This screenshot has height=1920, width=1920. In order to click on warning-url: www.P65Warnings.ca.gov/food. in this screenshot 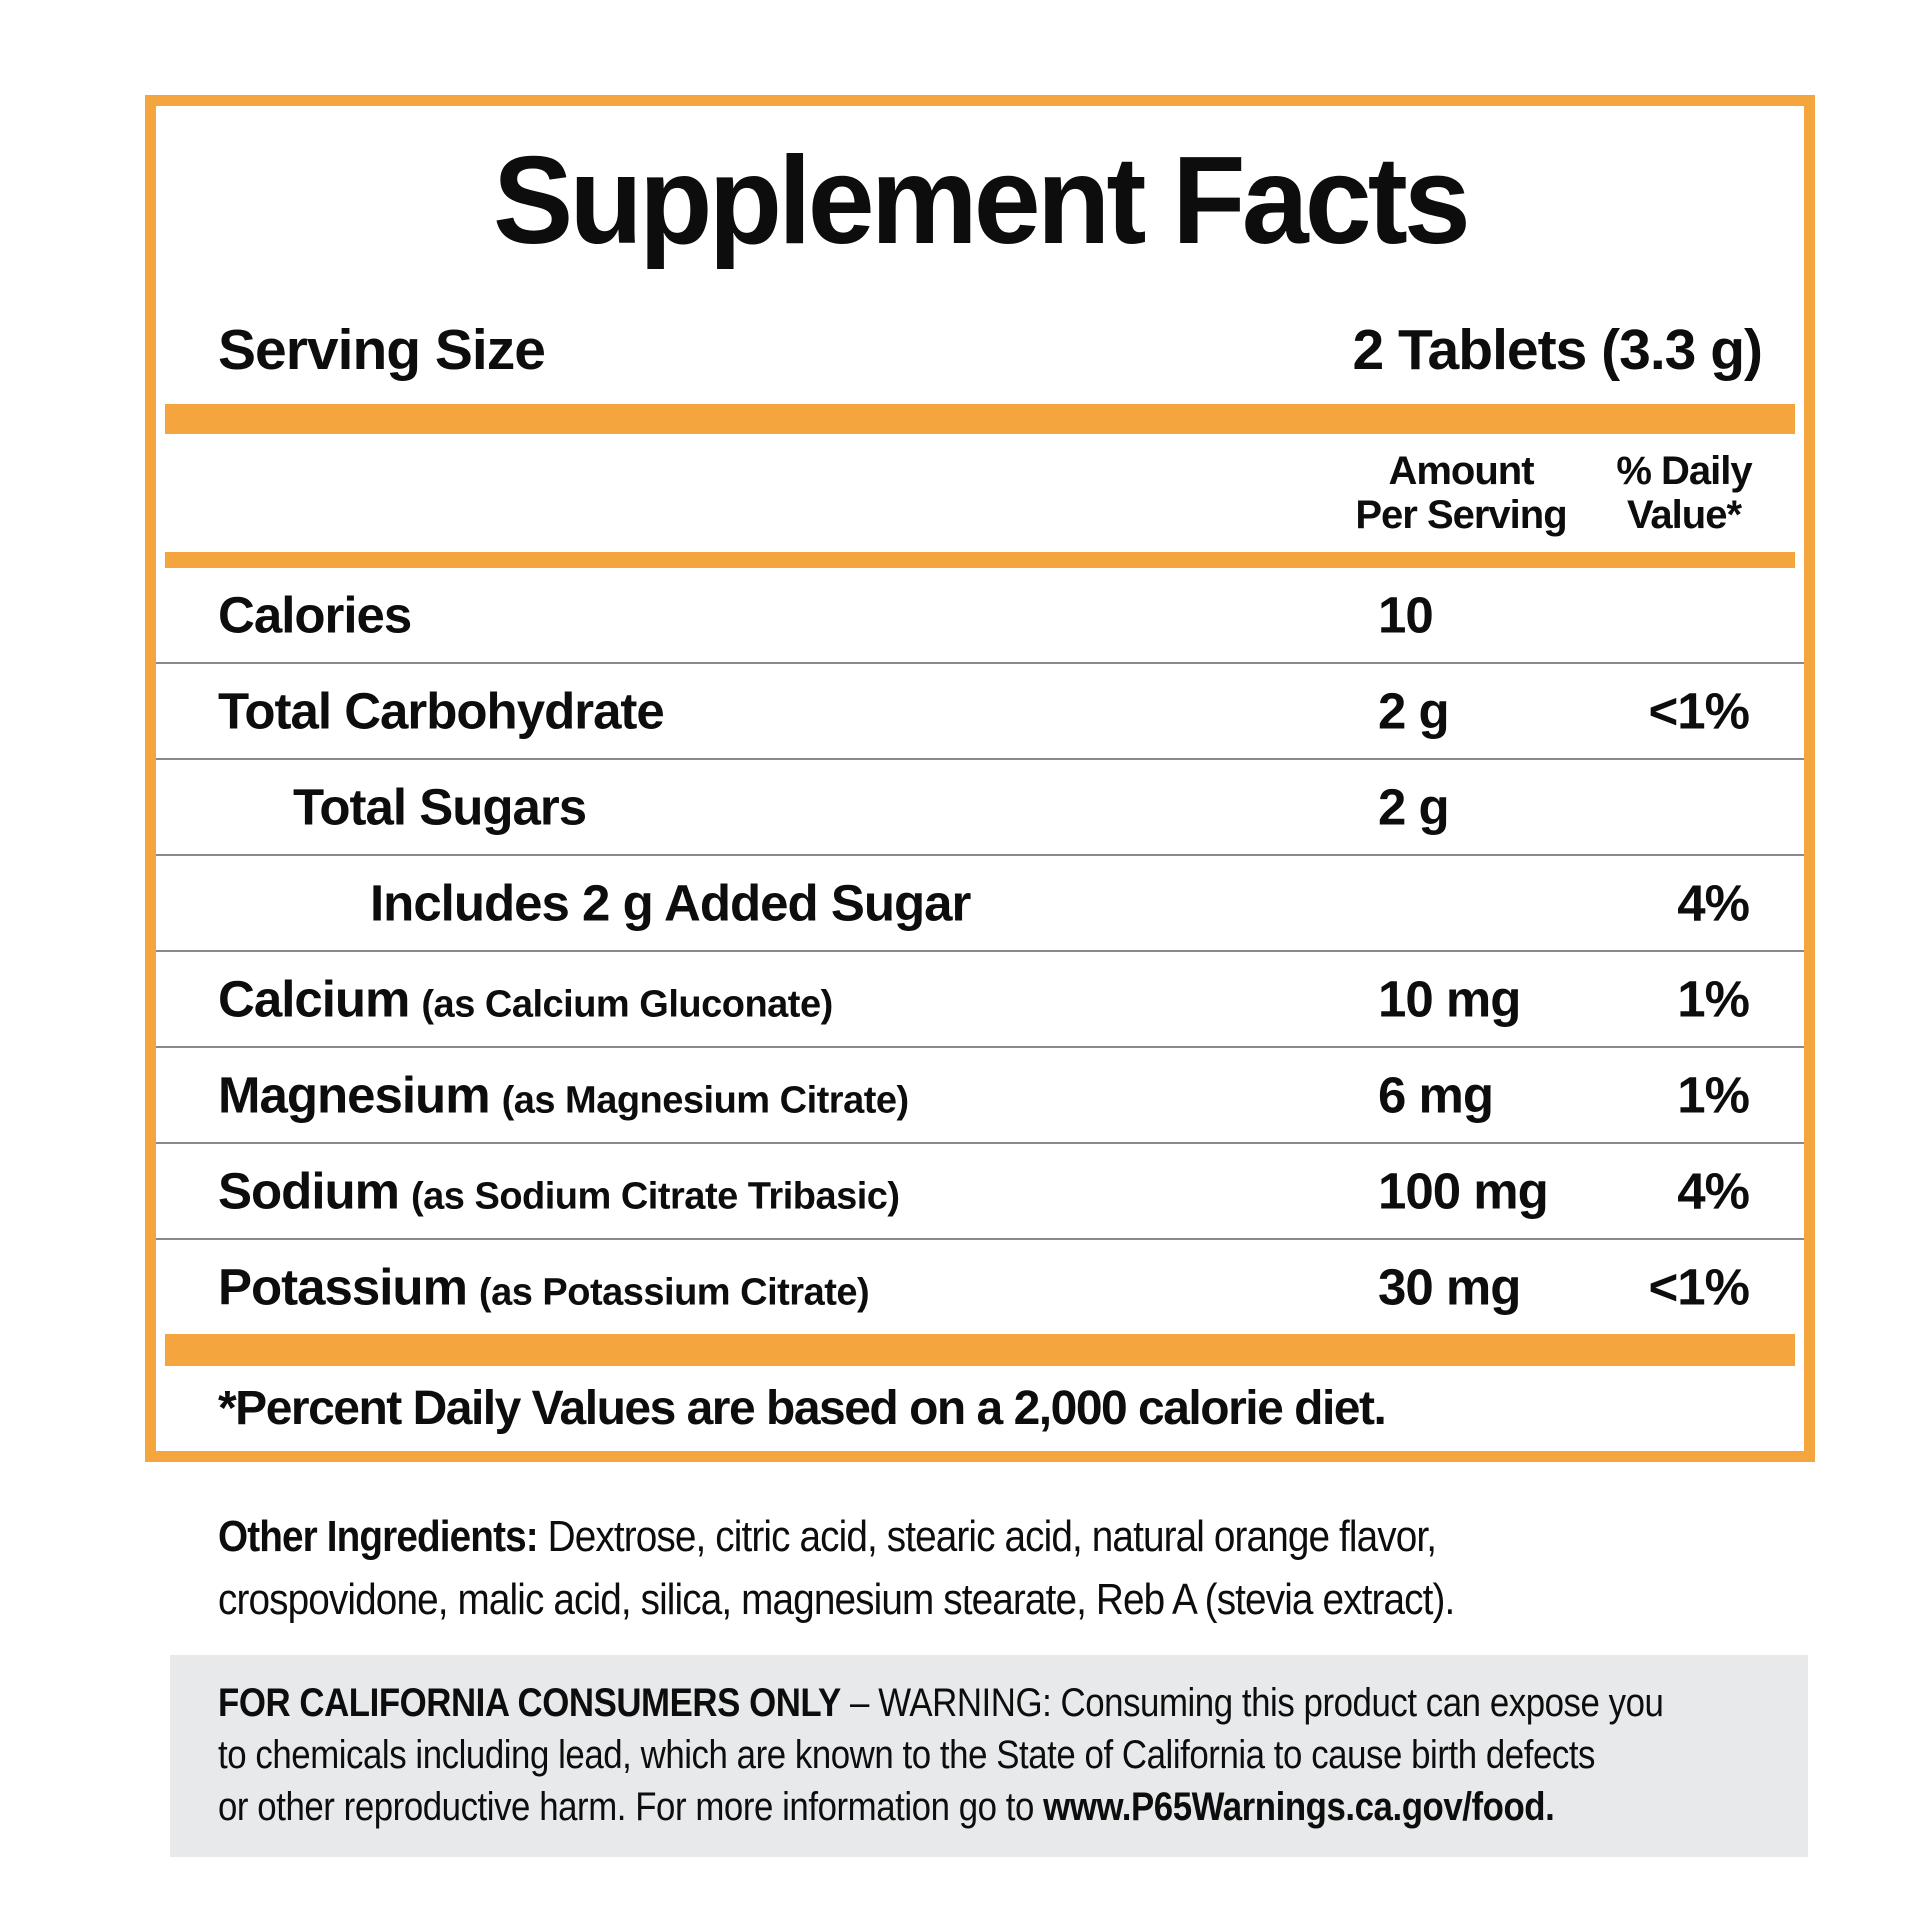, I will do `click(1299, 1807)`.